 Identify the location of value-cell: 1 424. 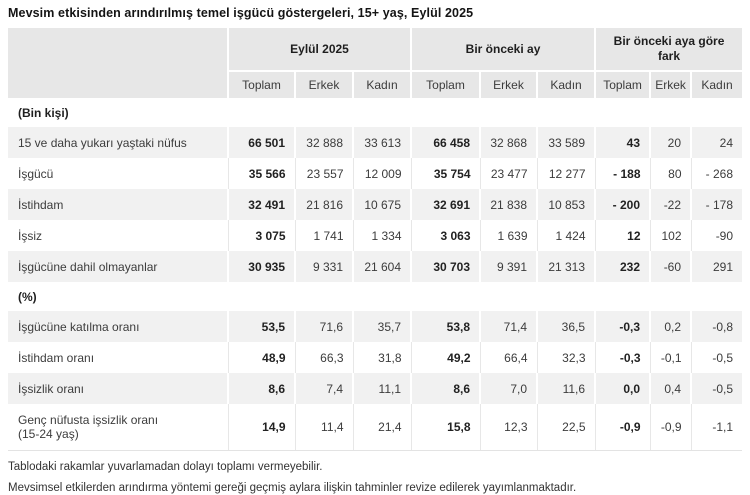
(566, 235).